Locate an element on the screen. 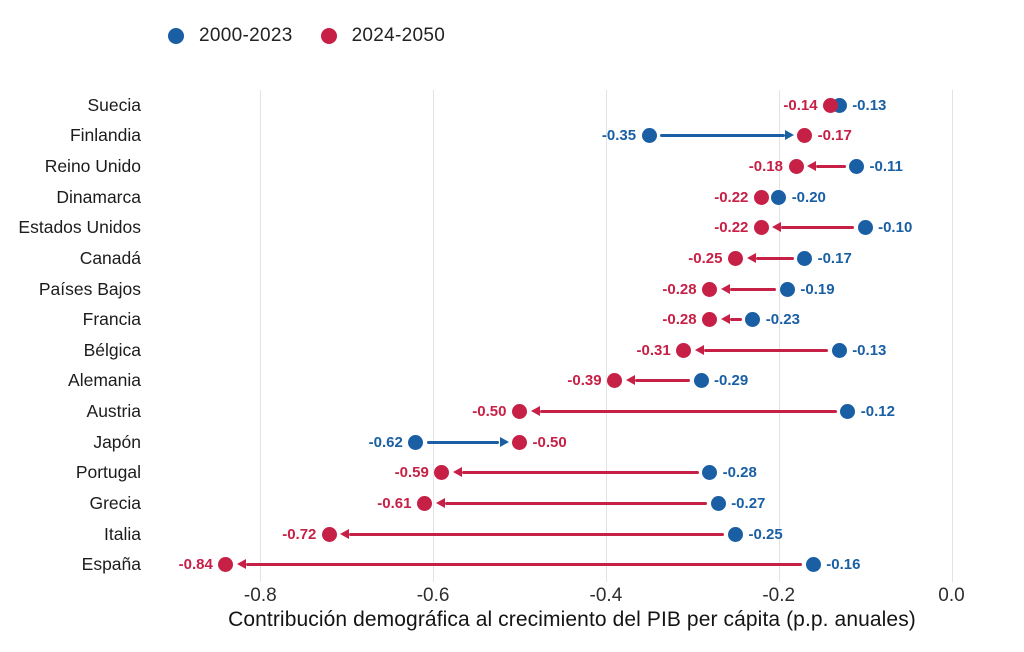 This screenshot has height=652, width=1024. legend-item-2024-2050: 2024-2050 is located at coordinates (383, 36).